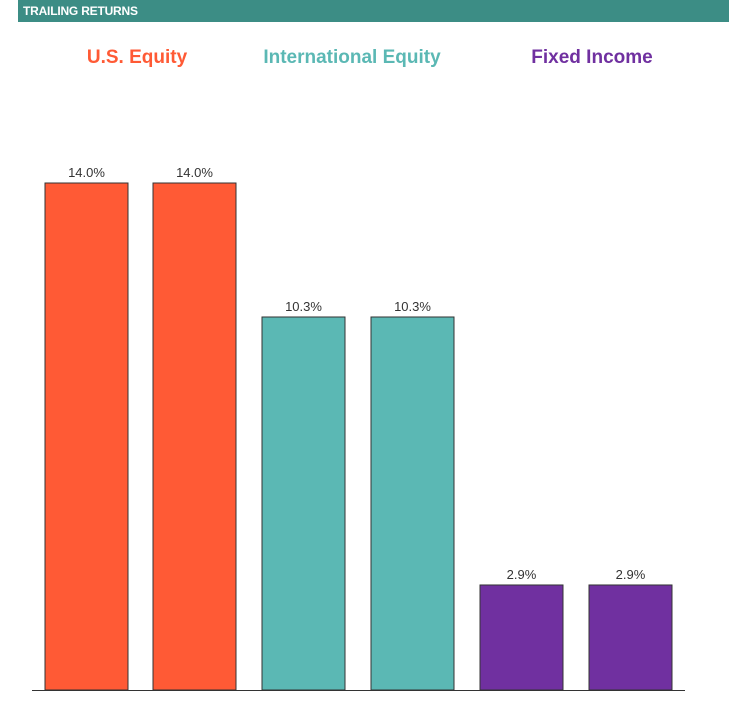 The image size is (729, 724). I want to click on header-bar: TRAILING RETURNS, so click(373, 11).